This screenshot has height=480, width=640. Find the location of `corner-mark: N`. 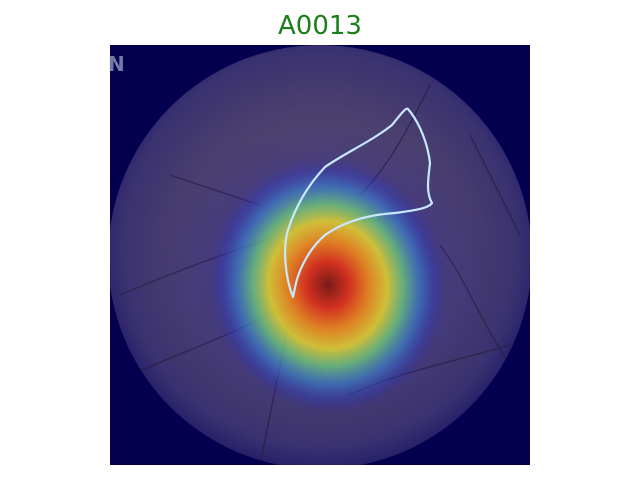

corner-mark: N is located at coordinates (116, 64).